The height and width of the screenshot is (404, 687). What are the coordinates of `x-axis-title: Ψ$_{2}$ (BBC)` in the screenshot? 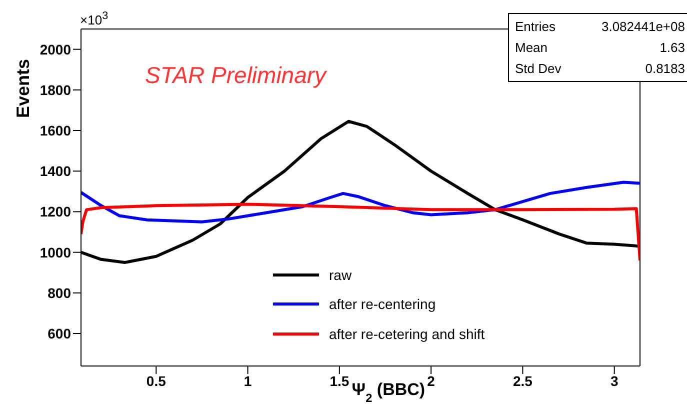 It's located at (389, 392).